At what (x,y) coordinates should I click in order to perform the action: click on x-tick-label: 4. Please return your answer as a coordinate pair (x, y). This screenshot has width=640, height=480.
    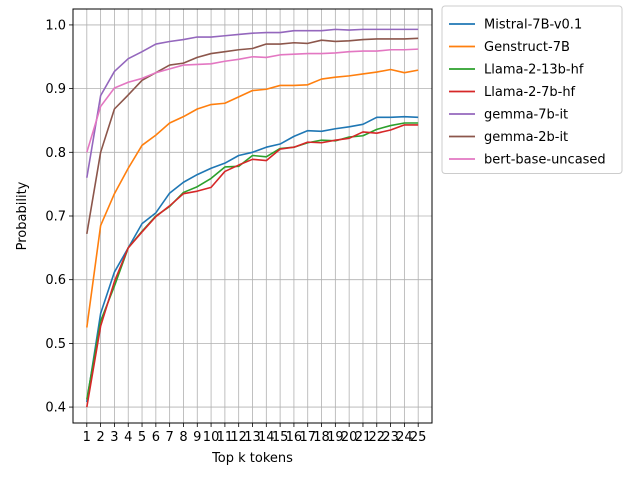
    Looking at the image, I should click on (128, 437).